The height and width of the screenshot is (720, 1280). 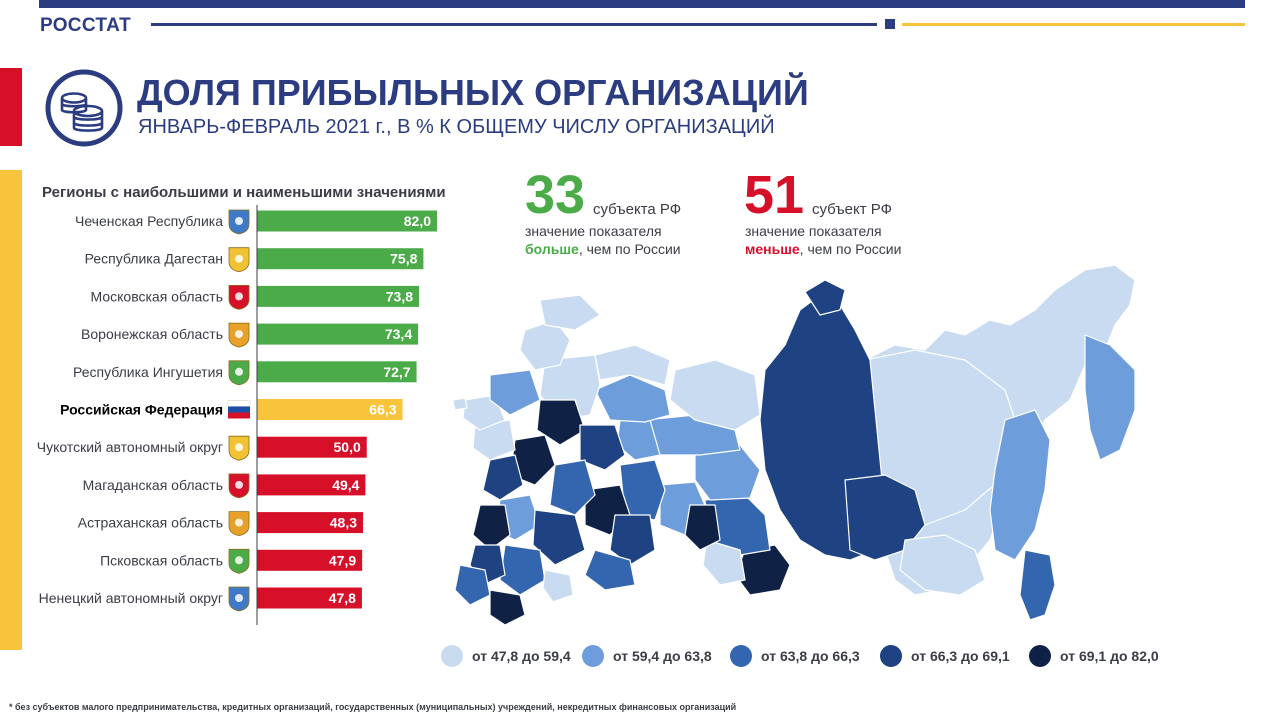 What do you see at coordinates (522, 570) in the screenshot?
I see `map-region-volgograd` at bounding box center [522, 570].